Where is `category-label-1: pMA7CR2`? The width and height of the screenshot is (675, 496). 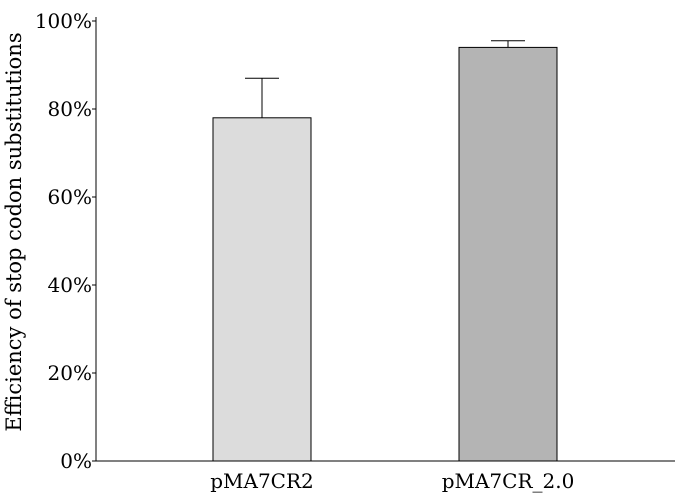 category-label-1: pMA7CR2 is located at coordinates (262, 481).